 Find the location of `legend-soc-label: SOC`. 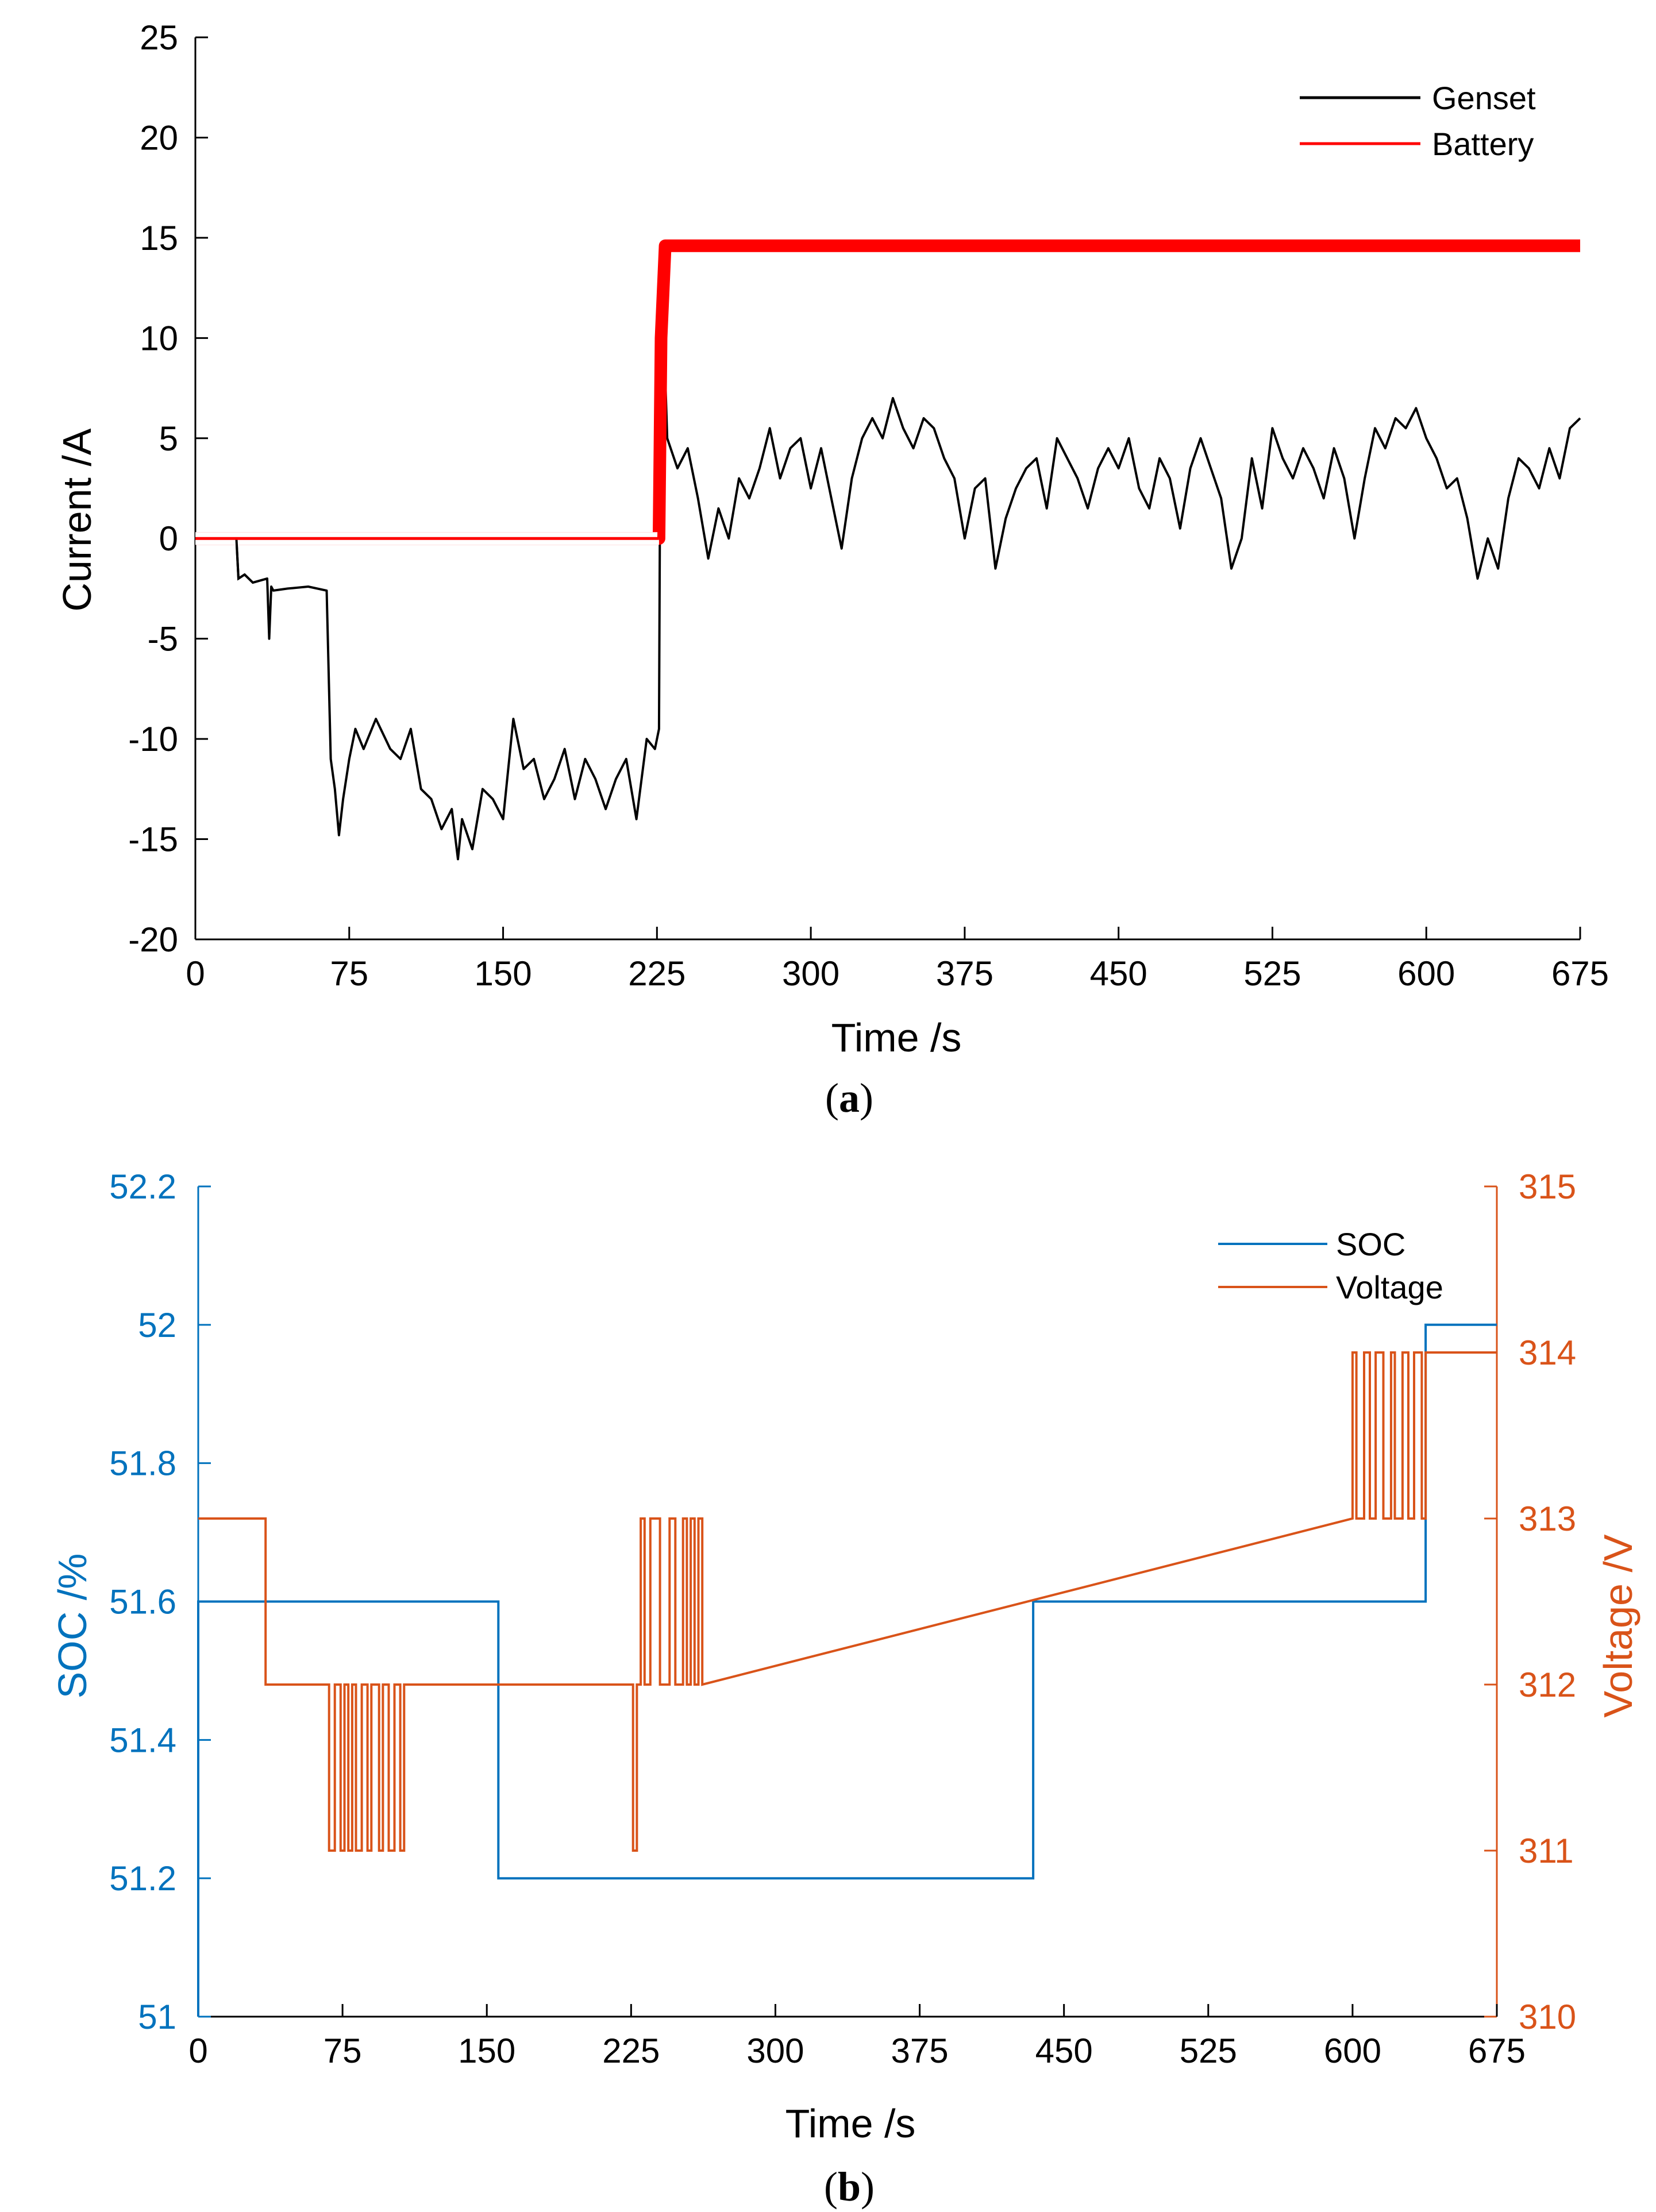

legend-soc-label: SOC is located at coordinates (1370, 1244).